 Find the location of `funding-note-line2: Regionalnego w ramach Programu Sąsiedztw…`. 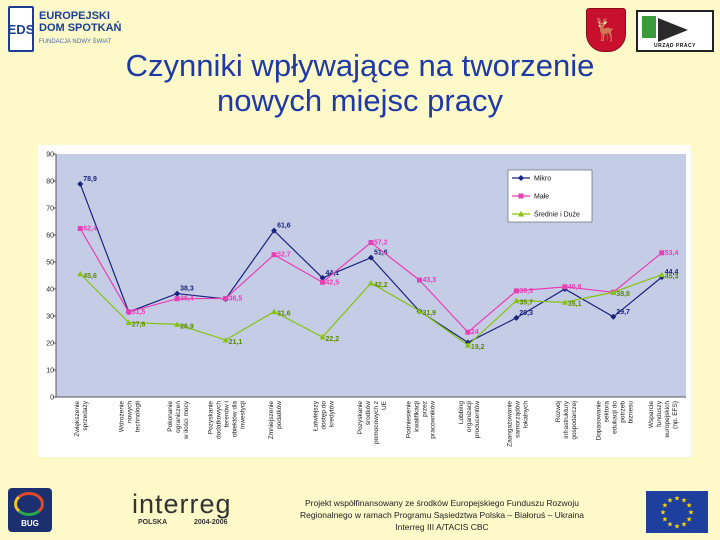

funding-note-line2: Regionalnego w ramach Programu Sąsiedztw… is located at coordinates (442, 515).